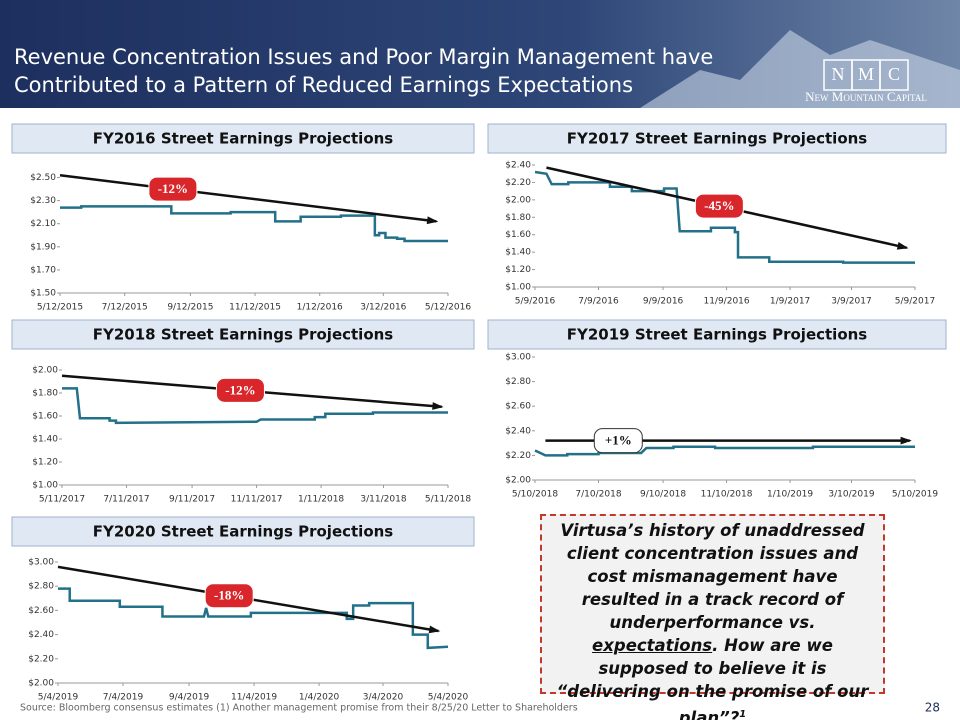  What do you see at coordinates (321, 500) in the screenshot?
I see `x-tick-label: 1/11/2018` at bounding box center [321, 500].